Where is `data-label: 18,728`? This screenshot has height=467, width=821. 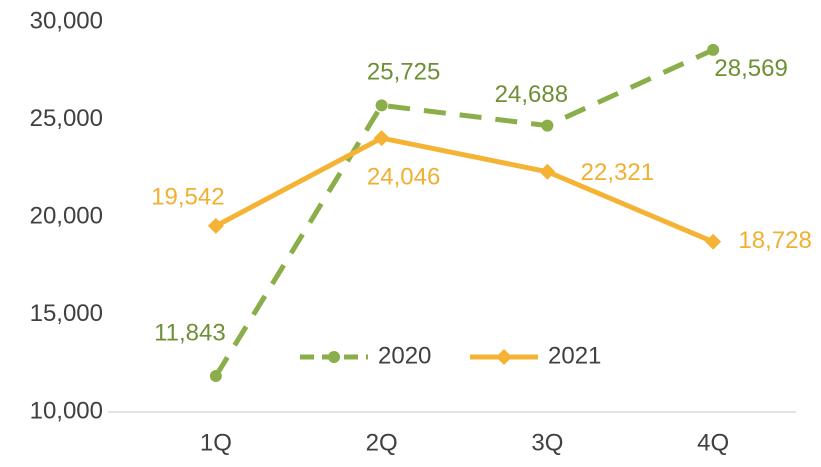 data-label: 18,728 is located at coordinates (774, 240).